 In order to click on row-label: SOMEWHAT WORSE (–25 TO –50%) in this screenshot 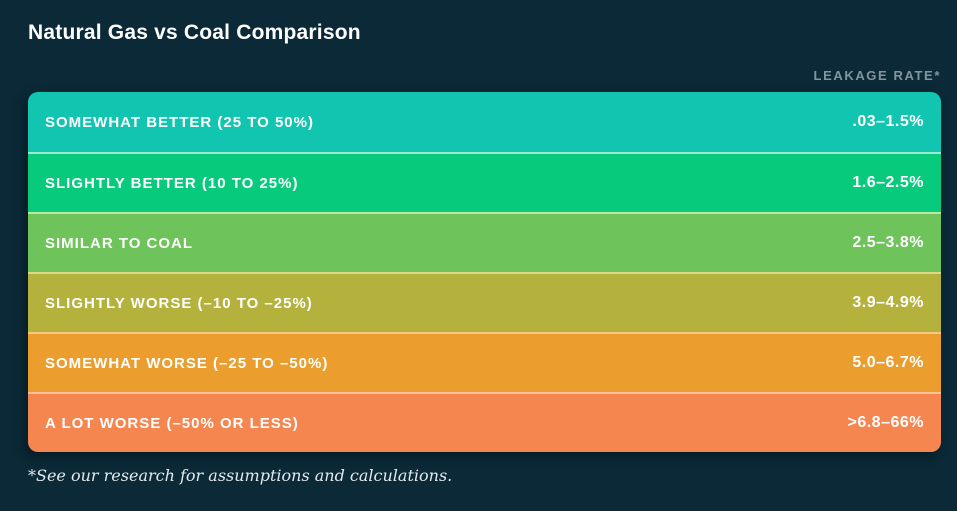, I will do `click(187, 363)`.